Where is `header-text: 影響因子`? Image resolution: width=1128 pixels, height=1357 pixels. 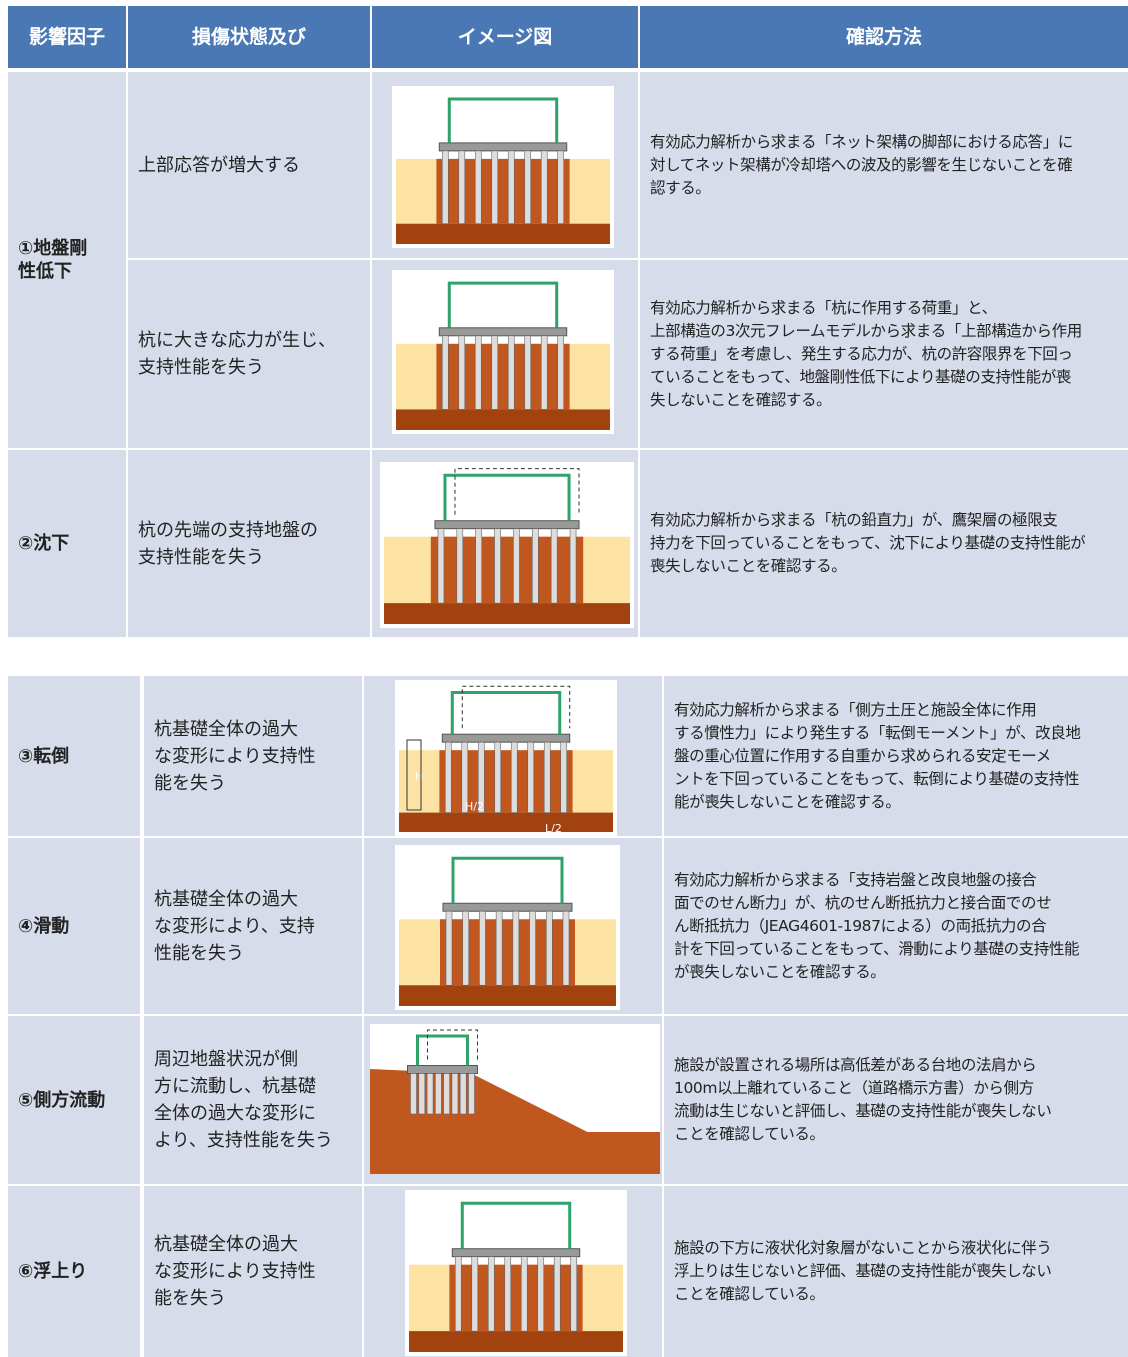
header-text: 影響因子 is located at coordinates (66, 36).